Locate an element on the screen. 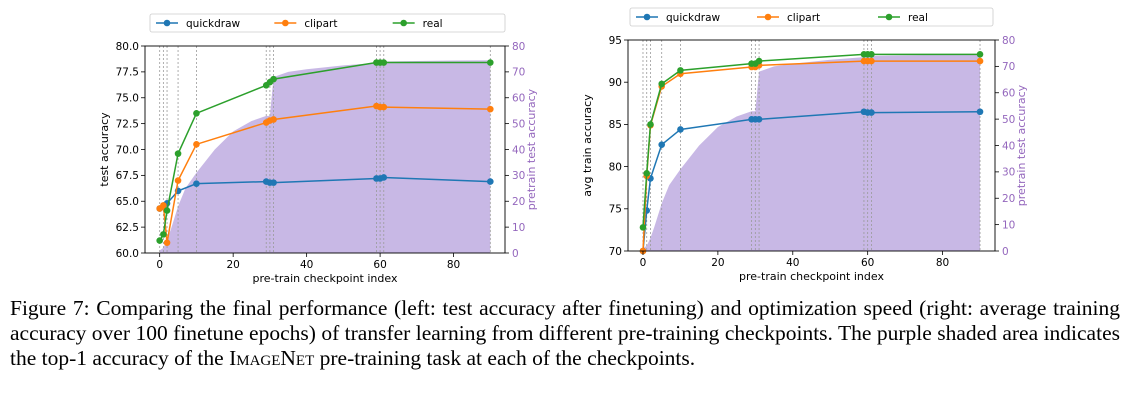  y2-axis-label: pretrain test accuracy is located at coordinates (1021, 145).